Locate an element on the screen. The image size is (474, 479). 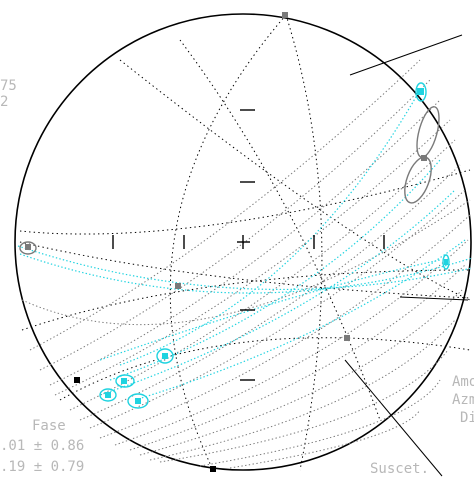
suscet-label: Suscet. is located at coordinates (400, 469).